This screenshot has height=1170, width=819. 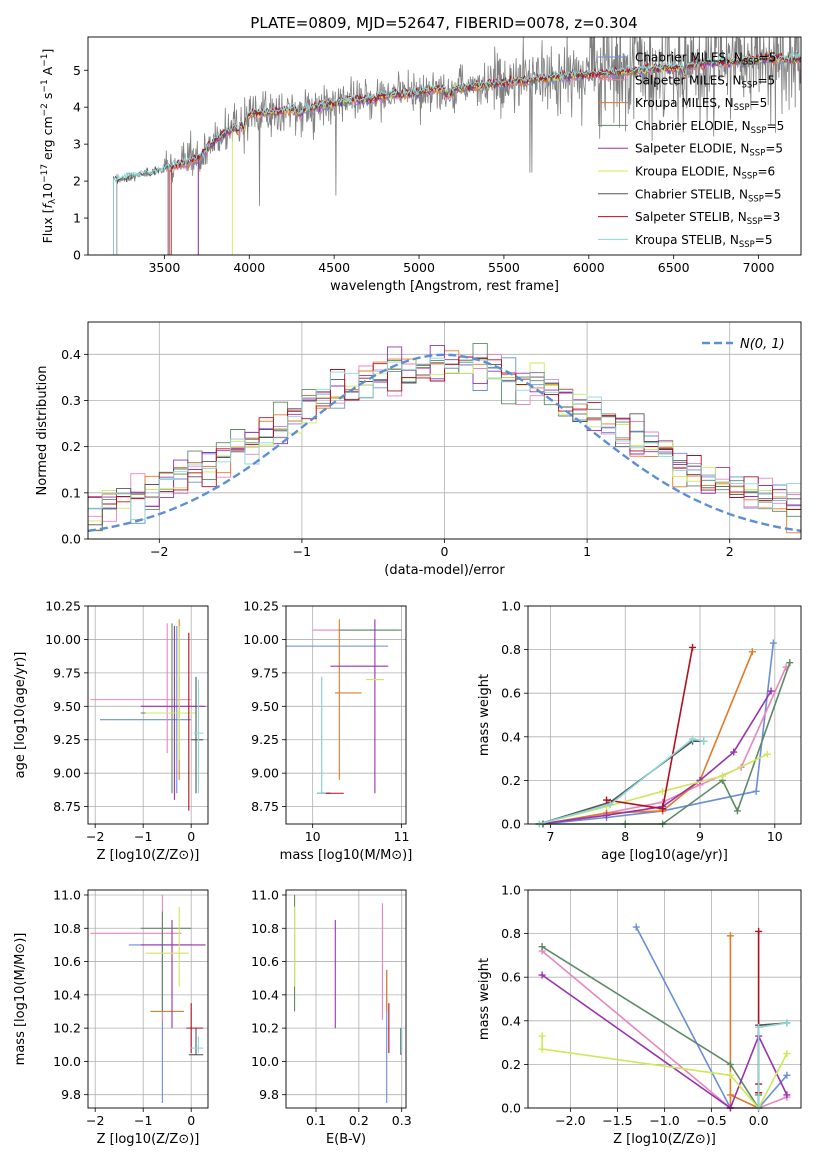 I want to click on x-tick-label: 6000, so click(x=589, y=267).